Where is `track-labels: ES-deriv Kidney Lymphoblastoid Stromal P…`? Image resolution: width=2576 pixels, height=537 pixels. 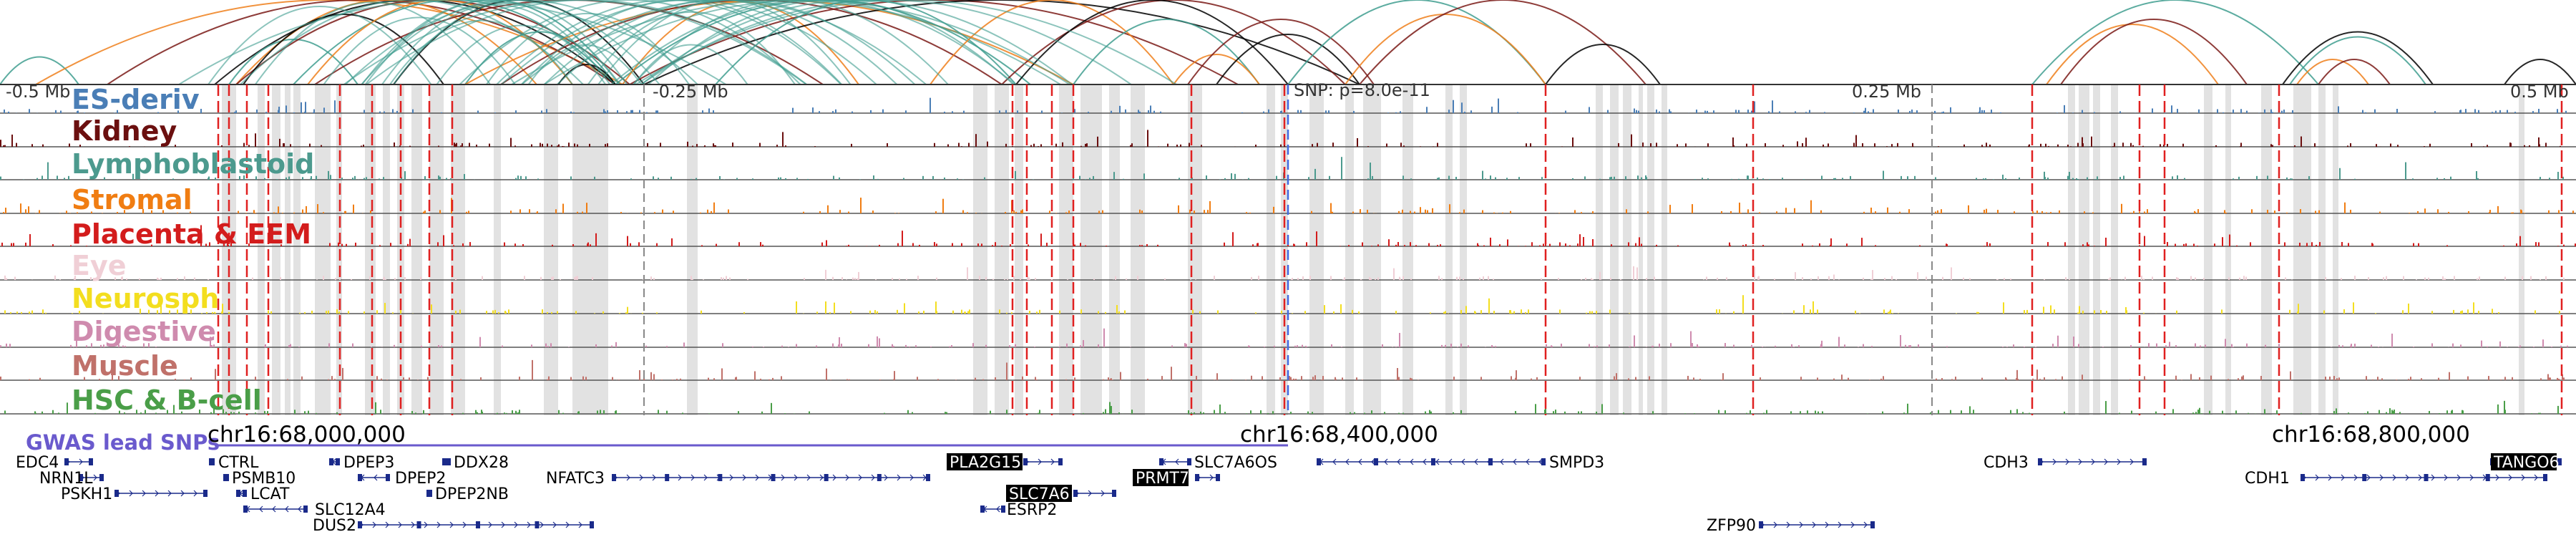 track-labels: ES-deriv Kidney Lymphoblastoid Stromal P… is located at coordinates (193, 250).